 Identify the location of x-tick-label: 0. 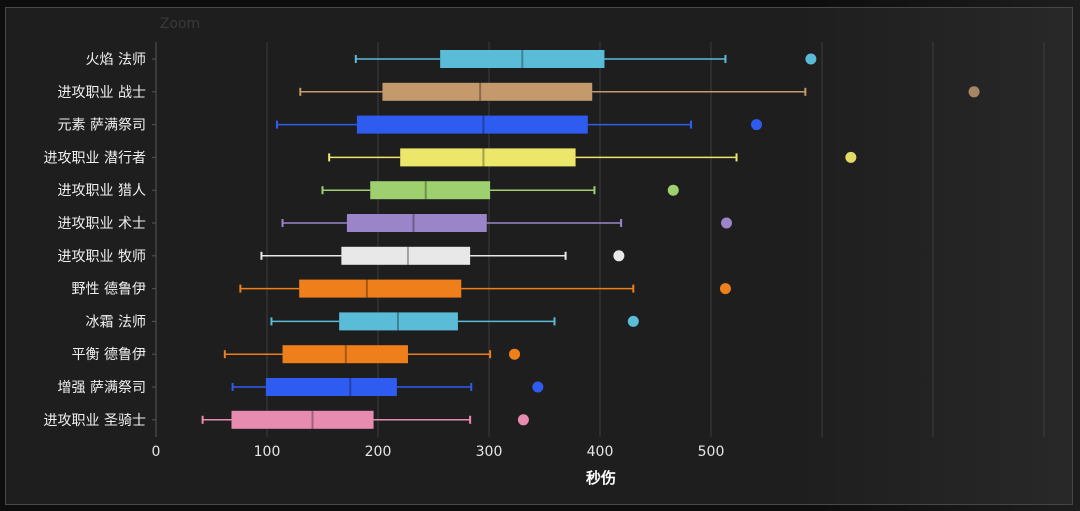
(156, 452).